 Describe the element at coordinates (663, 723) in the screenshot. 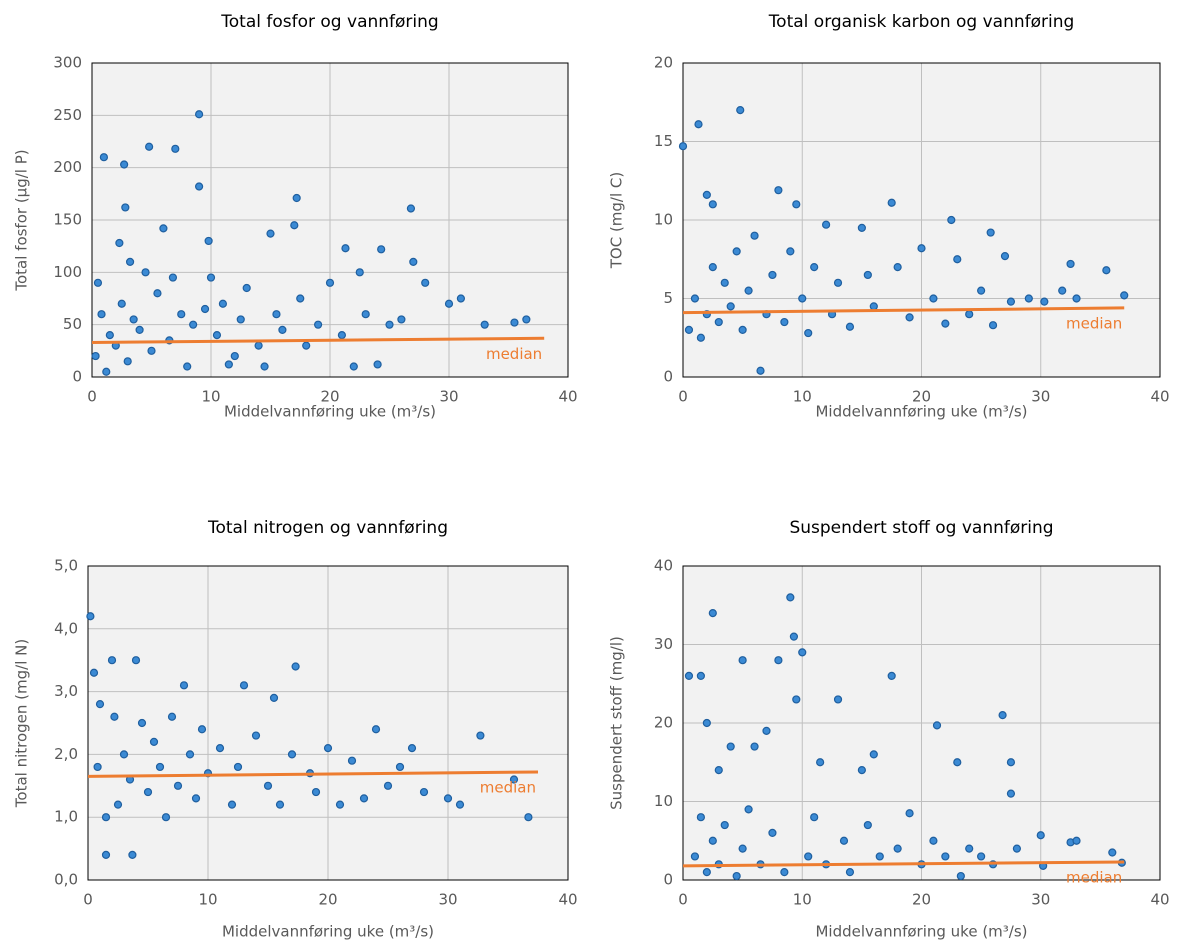

I see `y-tick-label: 20` at that location.